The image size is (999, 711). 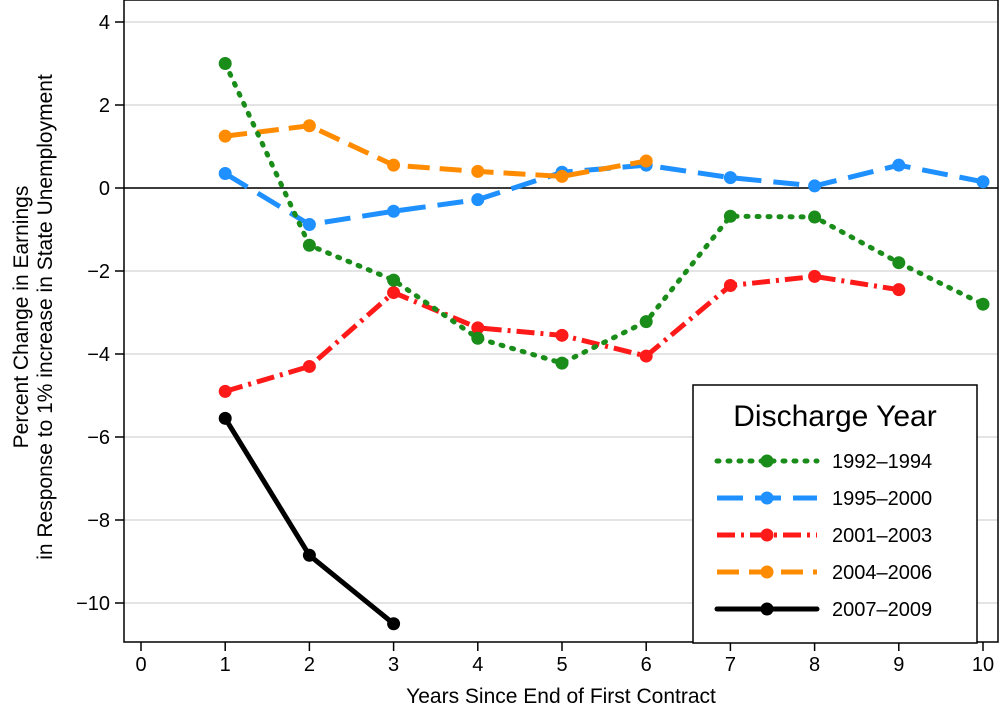 I want to click on series-2007–2009, so click(x=309, y=521).